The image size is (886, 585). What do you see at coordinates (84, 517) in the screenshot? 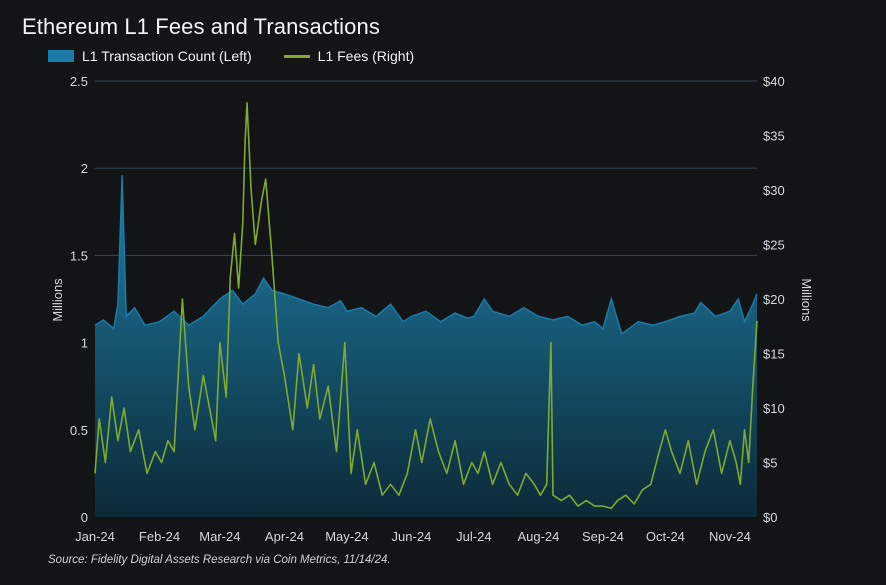
I see `left-tick-label: 0` at bounding box center [84, 517].